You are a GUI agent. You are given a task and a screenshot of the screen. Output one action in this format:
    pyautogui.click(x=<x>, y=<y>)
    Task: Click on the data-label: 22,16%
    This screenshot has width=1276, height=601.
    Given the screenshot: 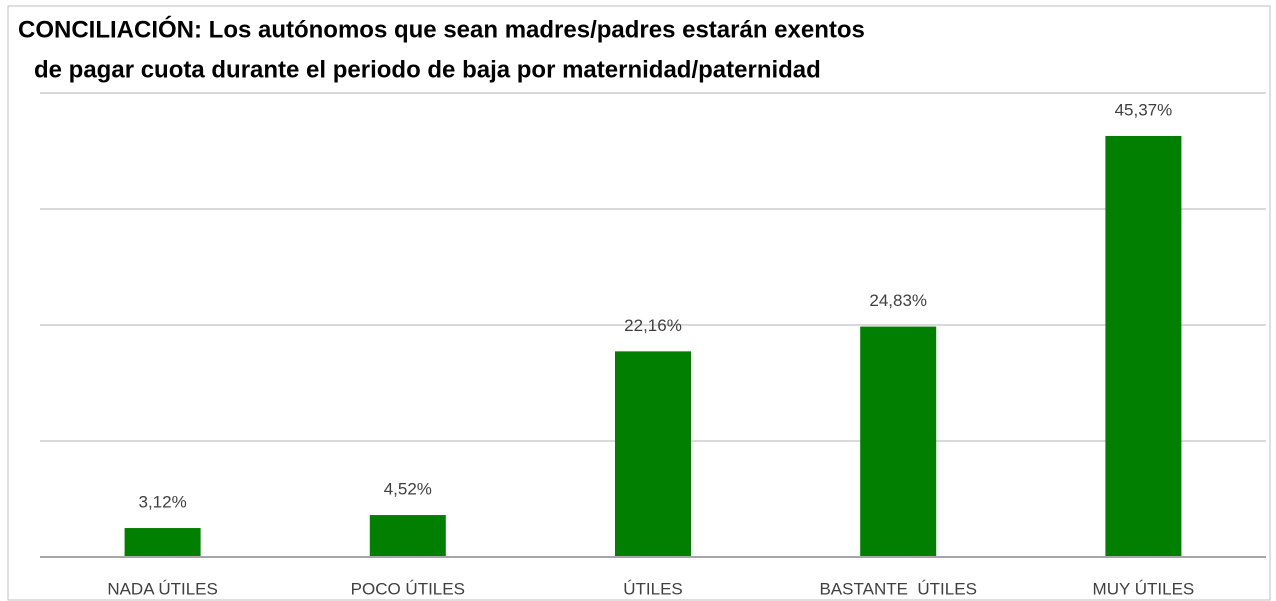 What is the action you would take?
    pyautogui.click(x=653, y=325)
    